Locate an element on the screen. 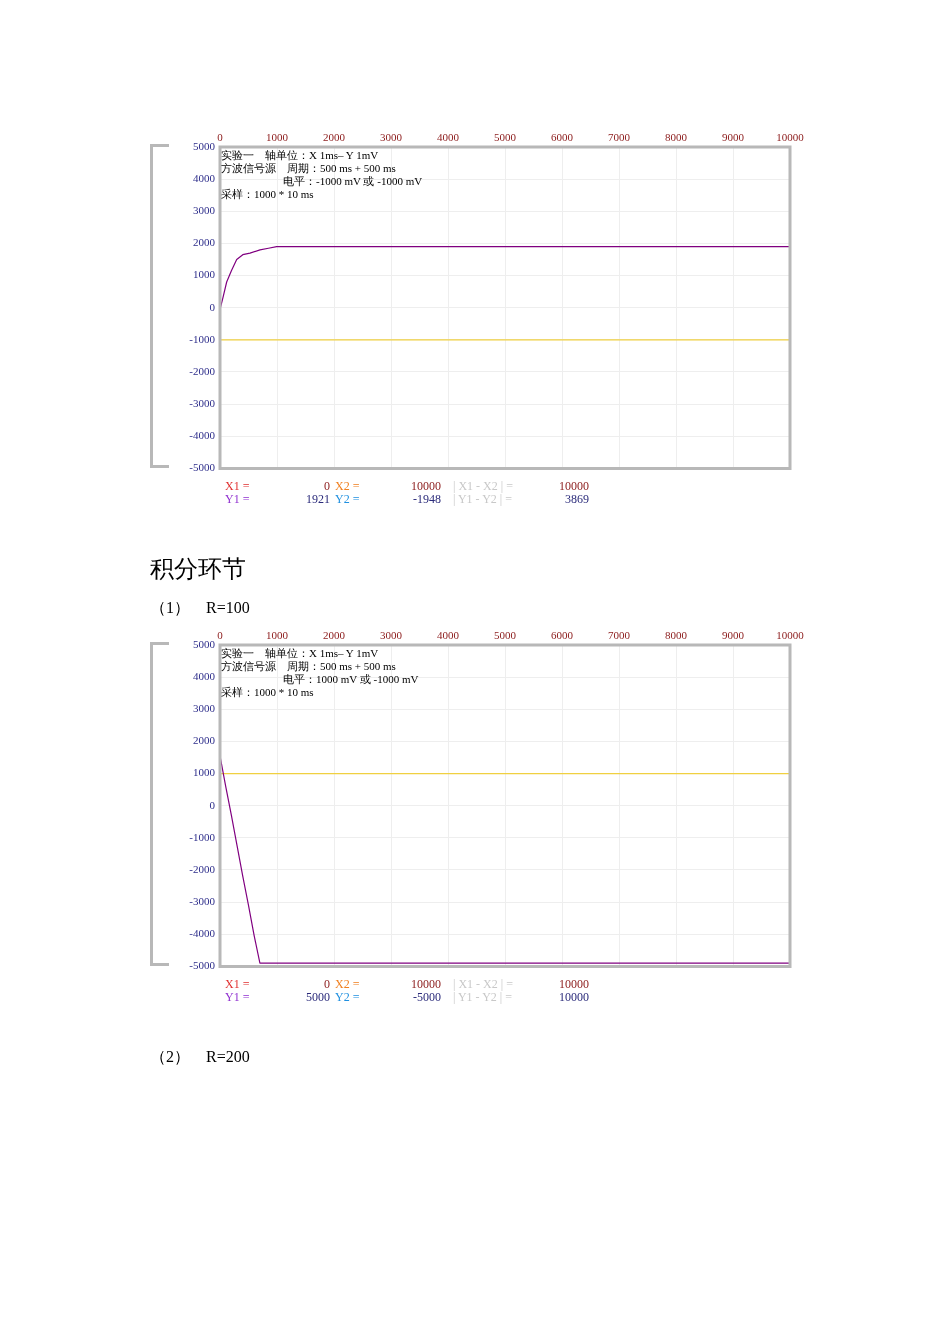 This screenshot has width=950, height=1344. text: 1921 is located at coordinates (318, 499).